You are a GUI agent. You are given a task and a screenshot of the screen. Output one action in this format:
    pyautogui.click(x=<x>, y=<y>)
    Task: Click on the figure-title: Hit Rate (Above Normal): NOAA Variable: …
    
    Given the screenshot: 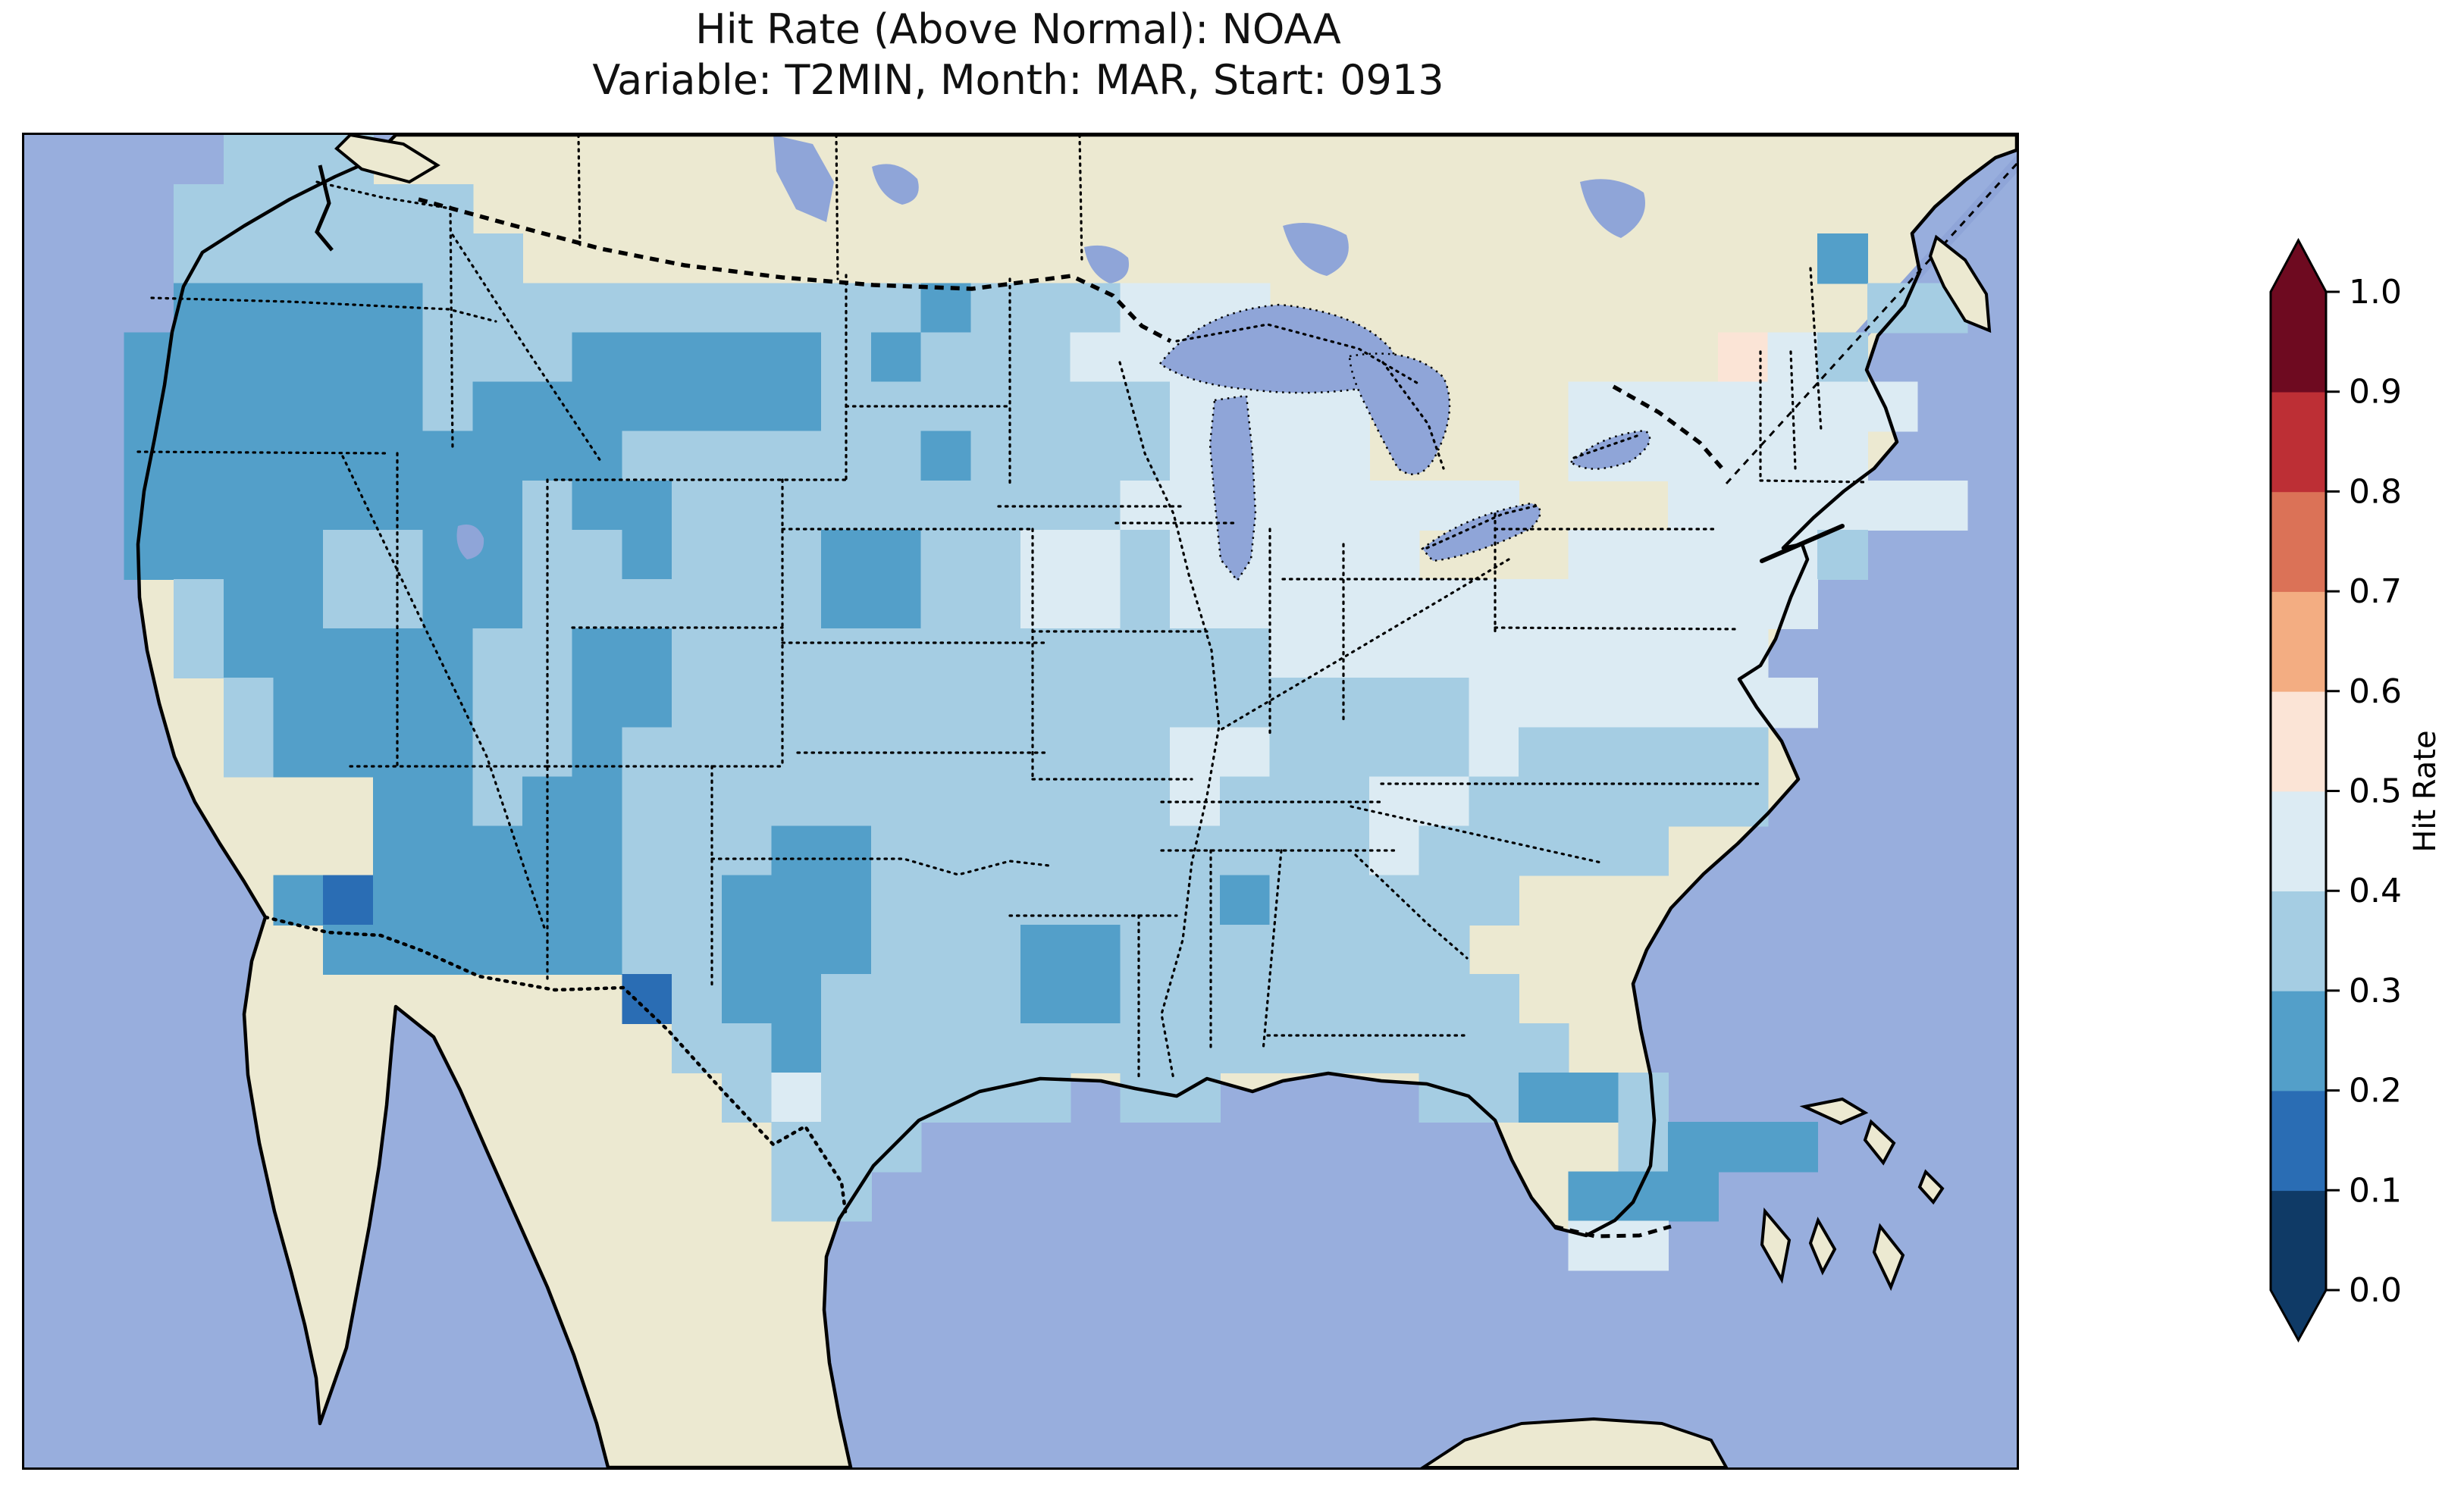 What is the action you would take?
    pyautogui.click(x=1018, y=55)
    